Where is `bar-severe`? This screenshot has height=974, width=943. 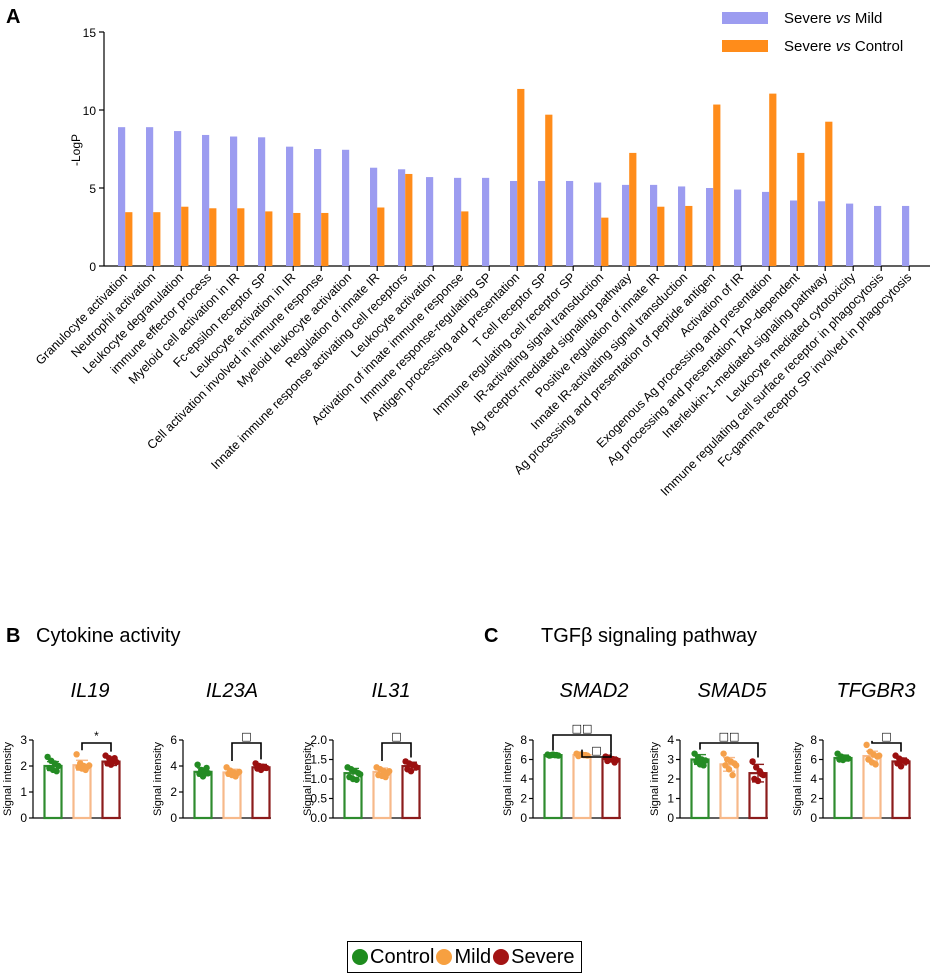
bar-severe is located at coordinates (111, 790).